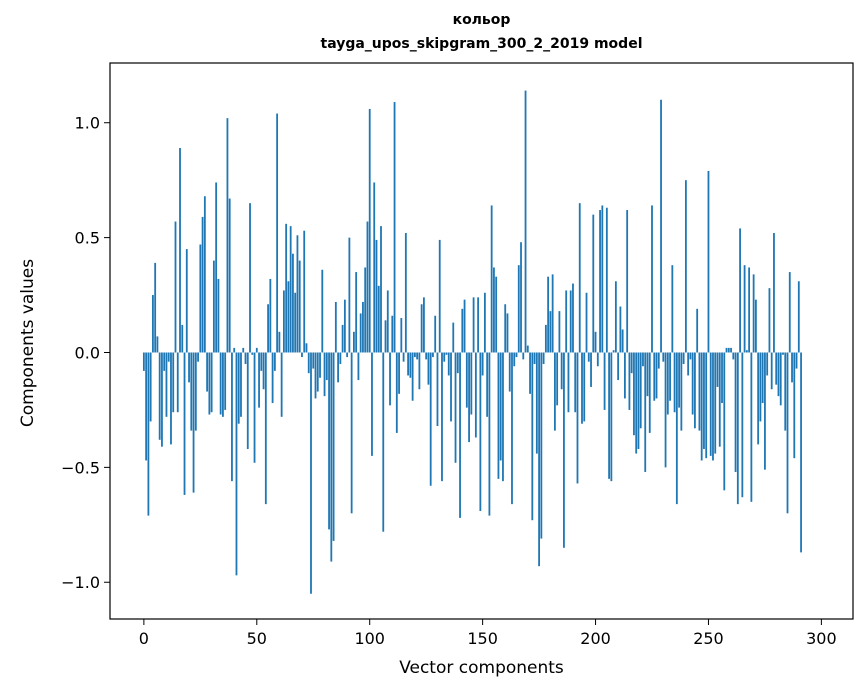 This screenshot has height=696, width=867. What do you see at coordinates (481, 44) in the screenshot?
I see `chart-subtitle: tayga_upos_skipgram_300_2_2019 model` at bounding box center [481, 44].